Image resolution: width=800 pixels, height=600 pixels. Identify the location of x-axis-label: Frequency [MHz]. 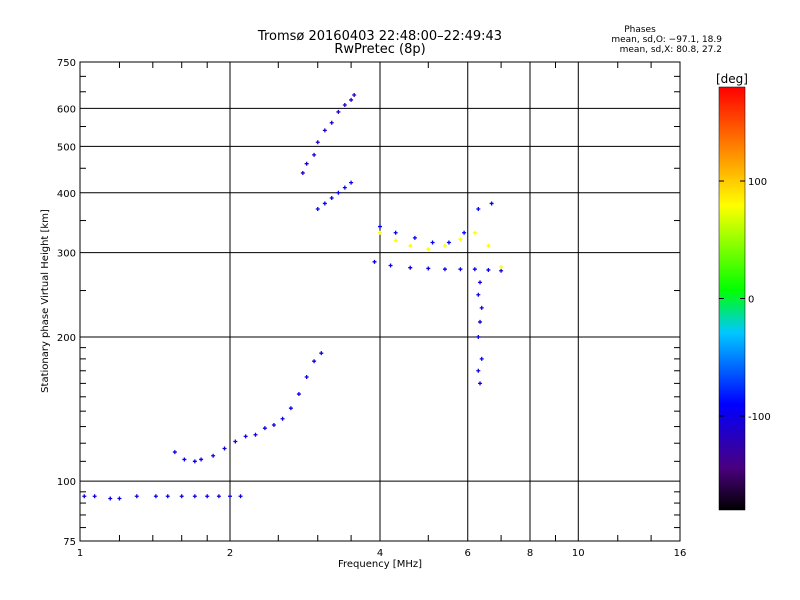
(380, 564).